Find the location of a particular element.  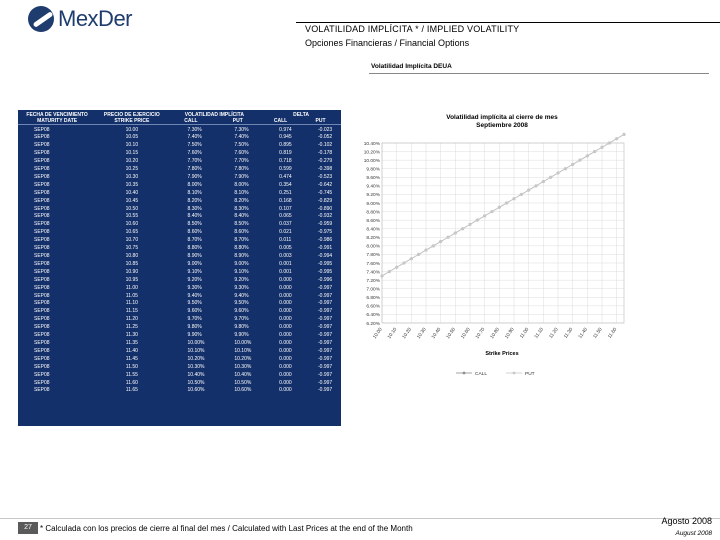

vol-call-cell: 10.60% is located at coordinates (196, 390).